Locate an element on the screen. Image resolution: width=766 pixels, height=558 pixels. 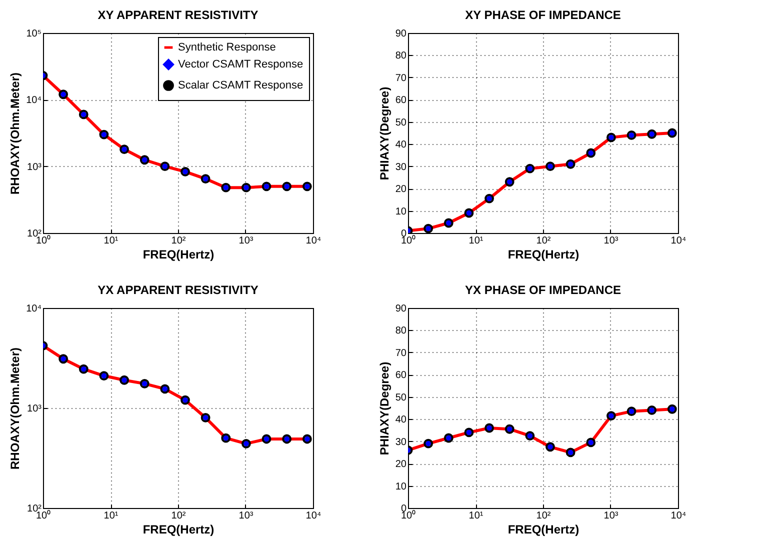
chart-title: XY APPARENT RESISTIVITY is located at coordinates (178, 15).